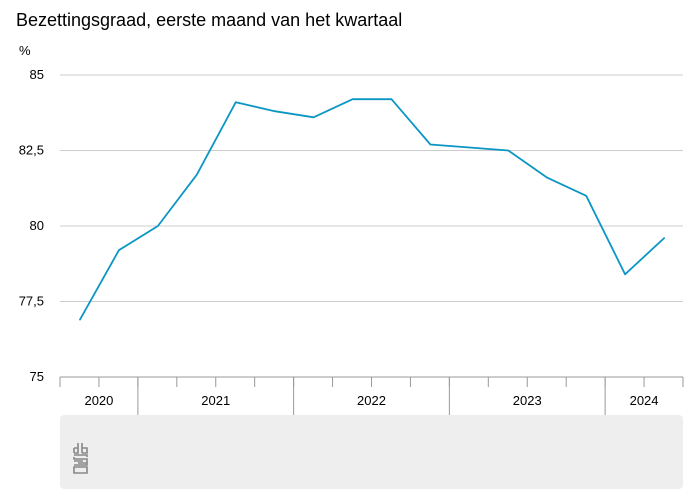  What do you see at coordinates (31, 150) in the screenshot?
I see `y-tick-label: 82,5` at bounding box center [31, 150].